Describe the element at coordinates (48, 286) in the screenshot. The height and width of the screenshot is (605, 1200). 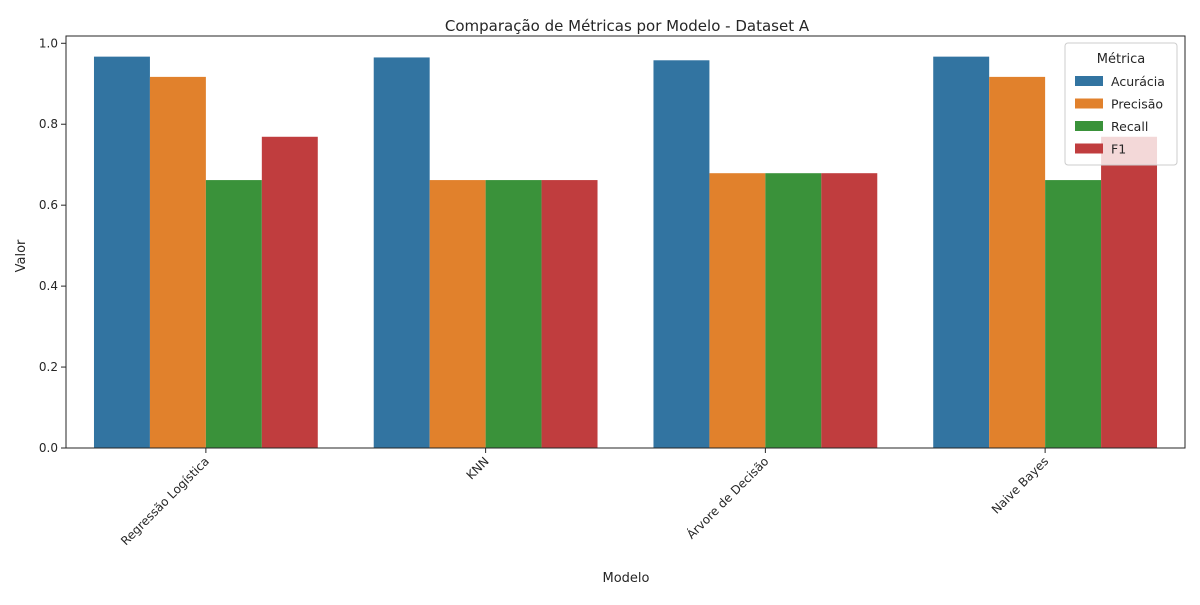
I see `y-tick-label: 0.4` at that location.